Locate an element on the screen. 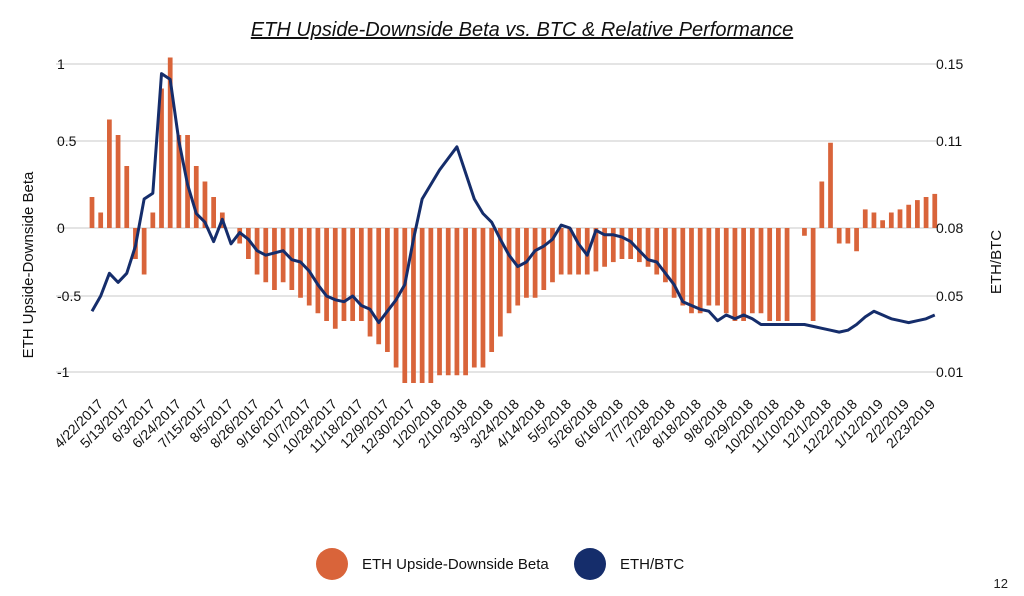 Image resolution: width=1024 pixels, height=596 pixels. y-right-tick-label: 0.08 is located at coordinates (949, 228).